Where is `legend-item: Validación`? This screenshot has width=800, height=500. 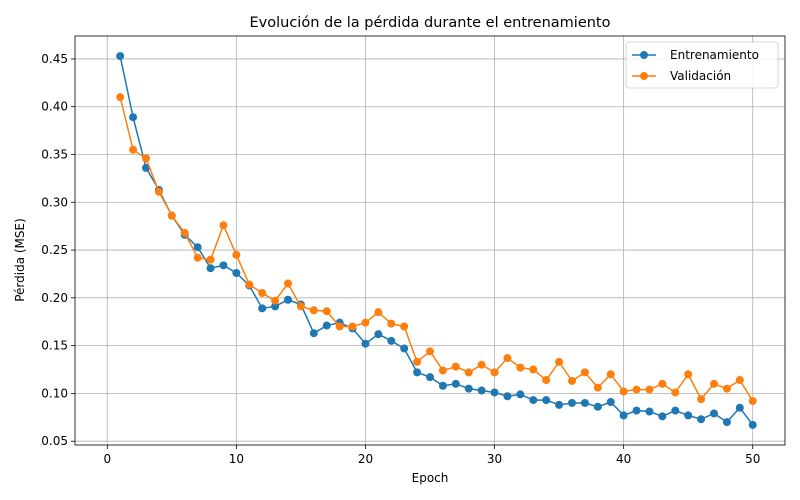
legend-item: Validación is located at coordinates (681, 76).